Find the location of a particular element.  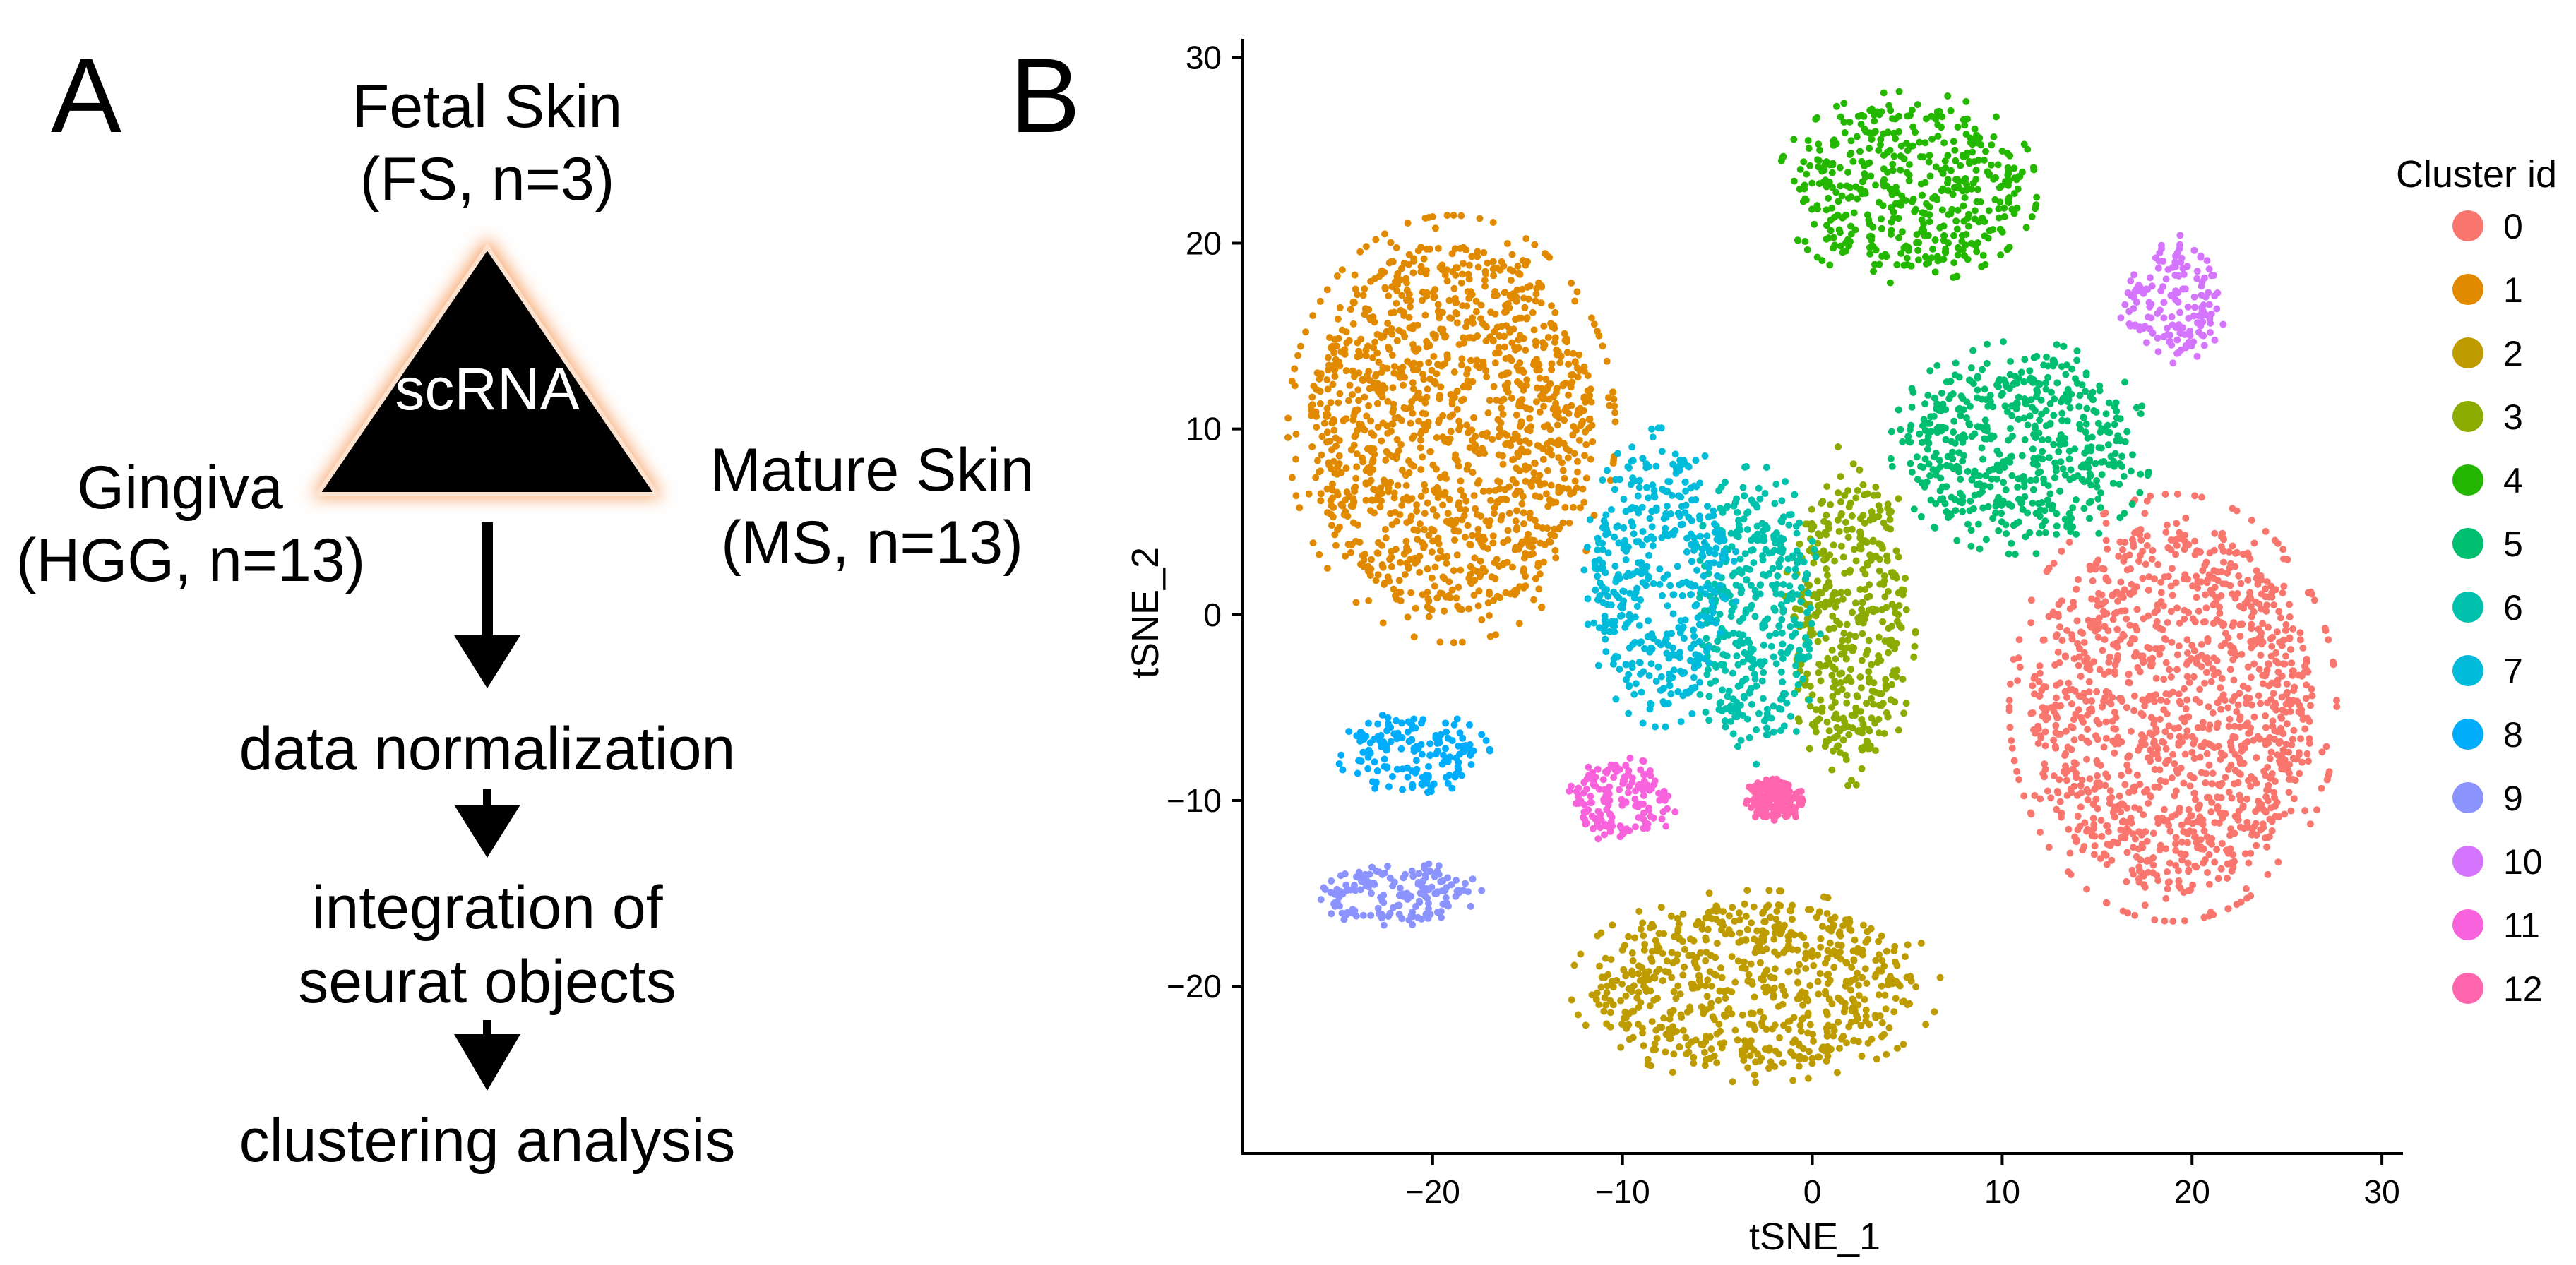

panel-b-letter: B is located at coordinates (1045, 96).